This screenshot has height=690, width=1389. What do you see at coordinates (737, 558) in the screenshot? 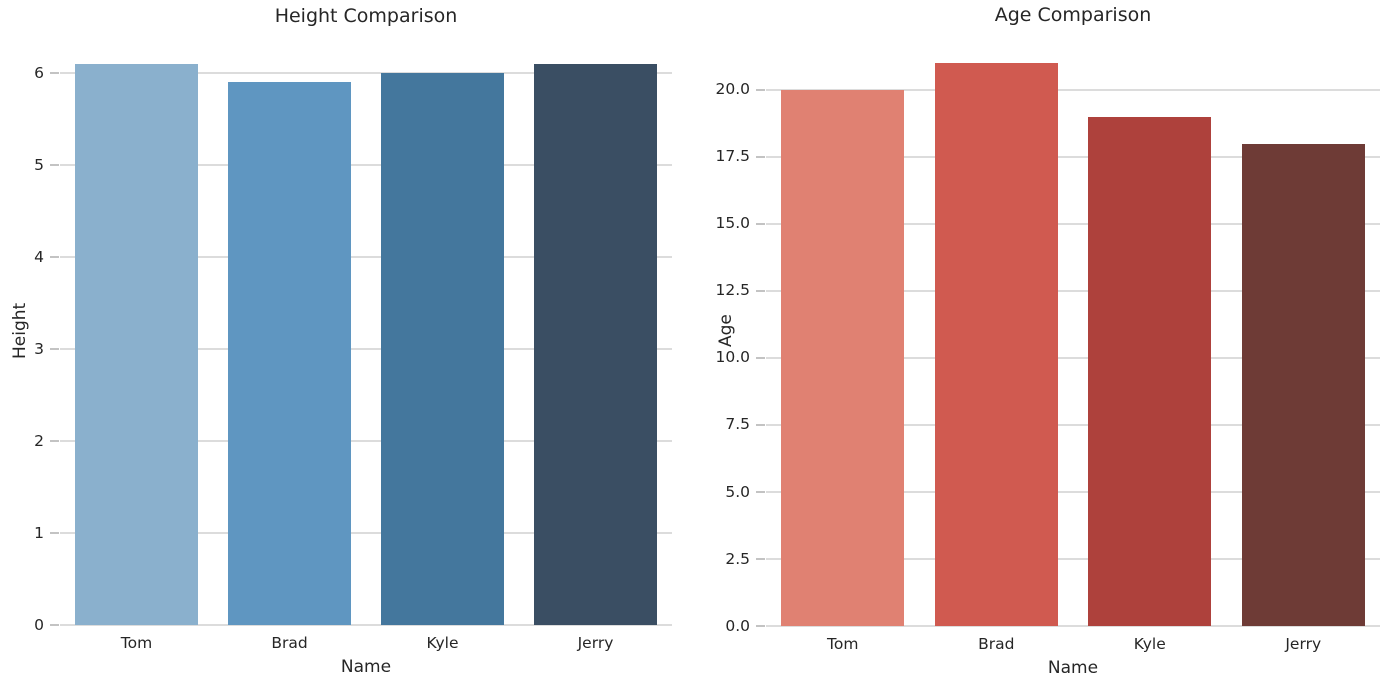
I see `y-tick-label: 2.5` at bounding box center [737, 558].